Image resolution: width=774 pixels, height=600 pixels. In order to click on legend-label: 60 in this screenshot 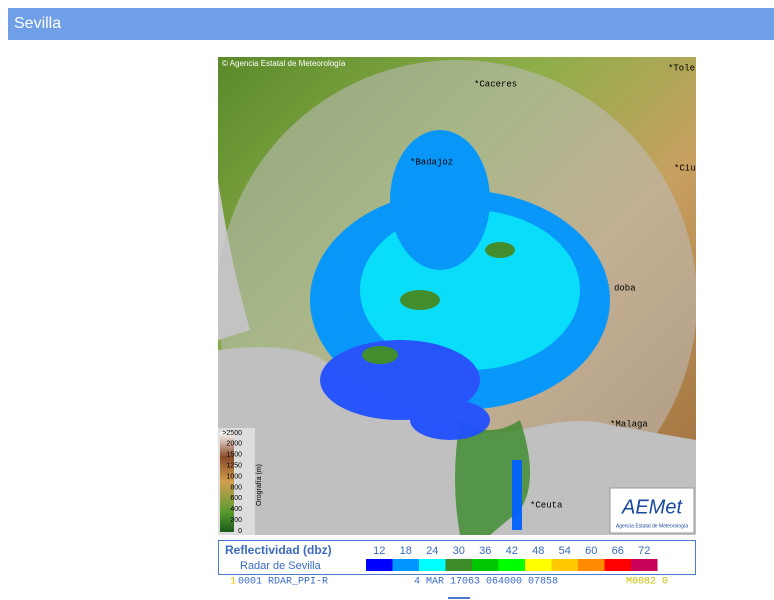, I will do `click(591, 551)`.